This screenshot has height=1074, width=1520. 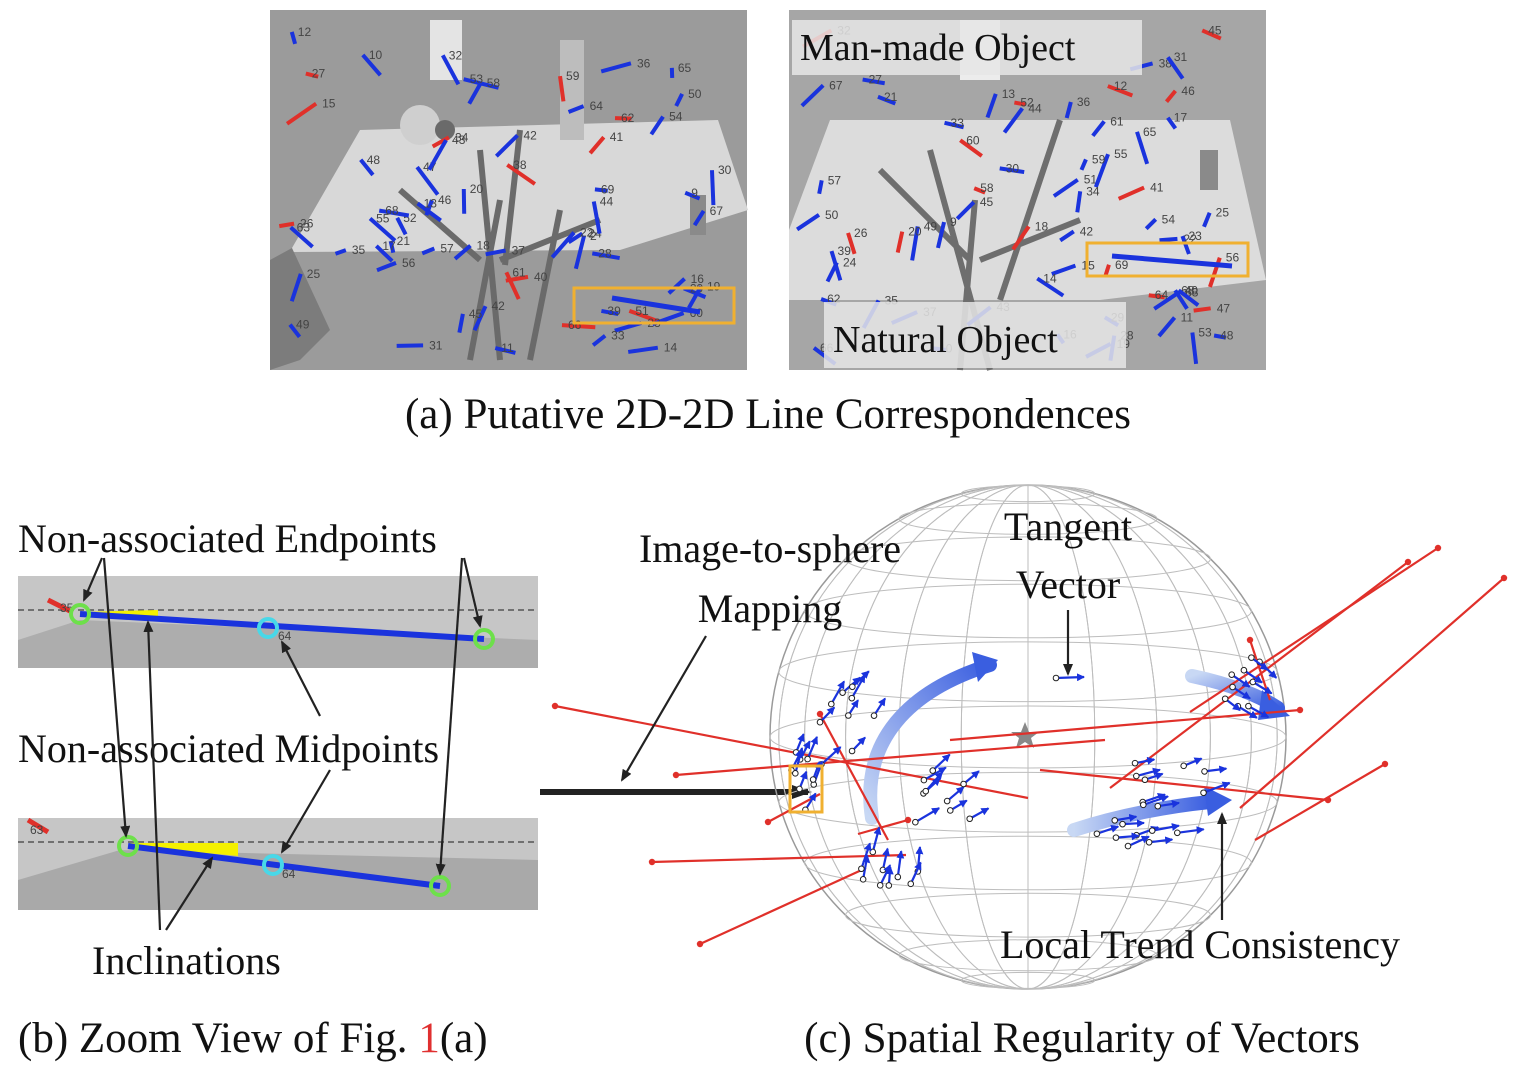 I want to click on right-segment-id: 59, so click(x=1099, y=159).